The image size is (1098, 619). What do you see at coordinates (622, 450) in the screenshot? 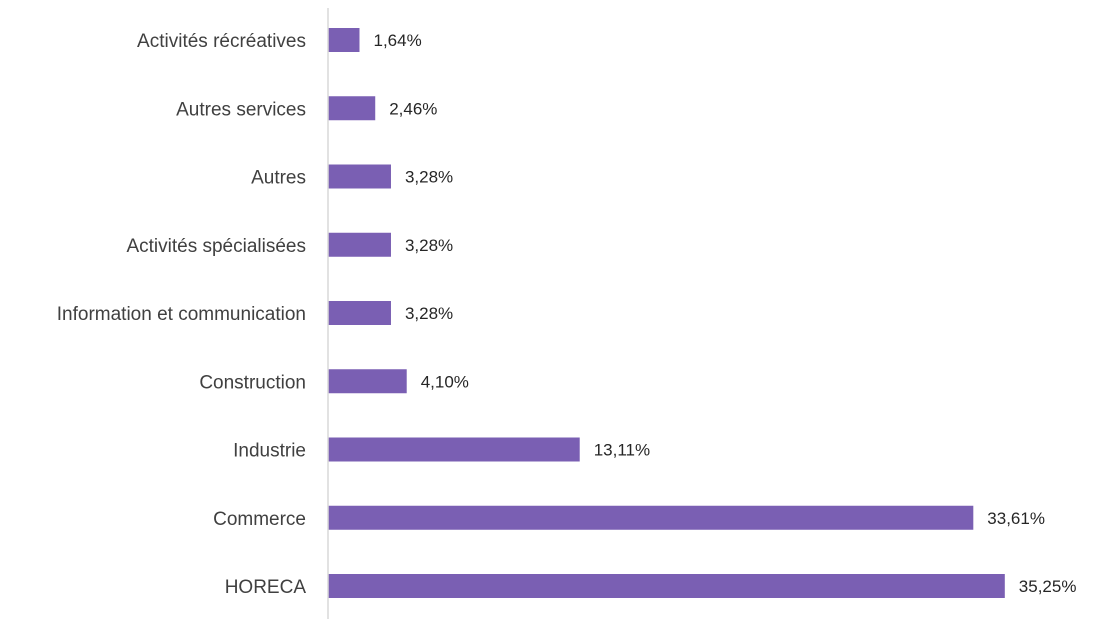
I see `value-label: 13,11%` at bounding box center [622, 450].